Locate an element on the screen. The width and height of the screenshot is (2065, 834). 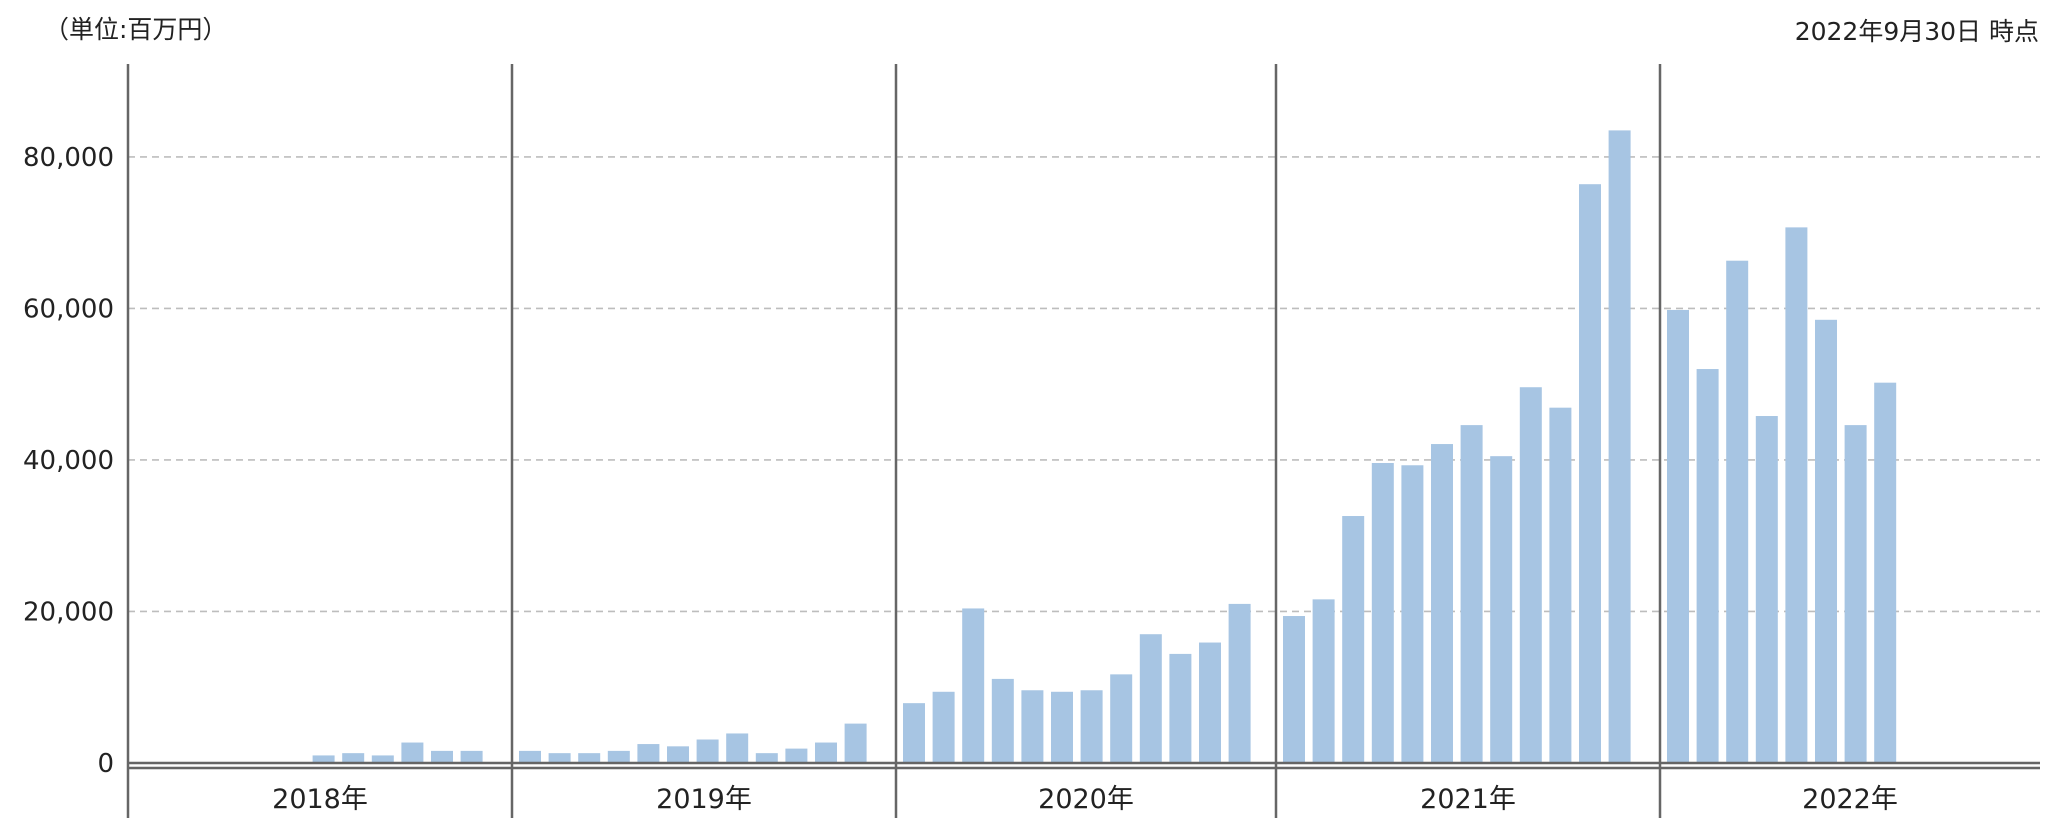
x-tick-label: 2020年 is located at coordinates (1086, 799).